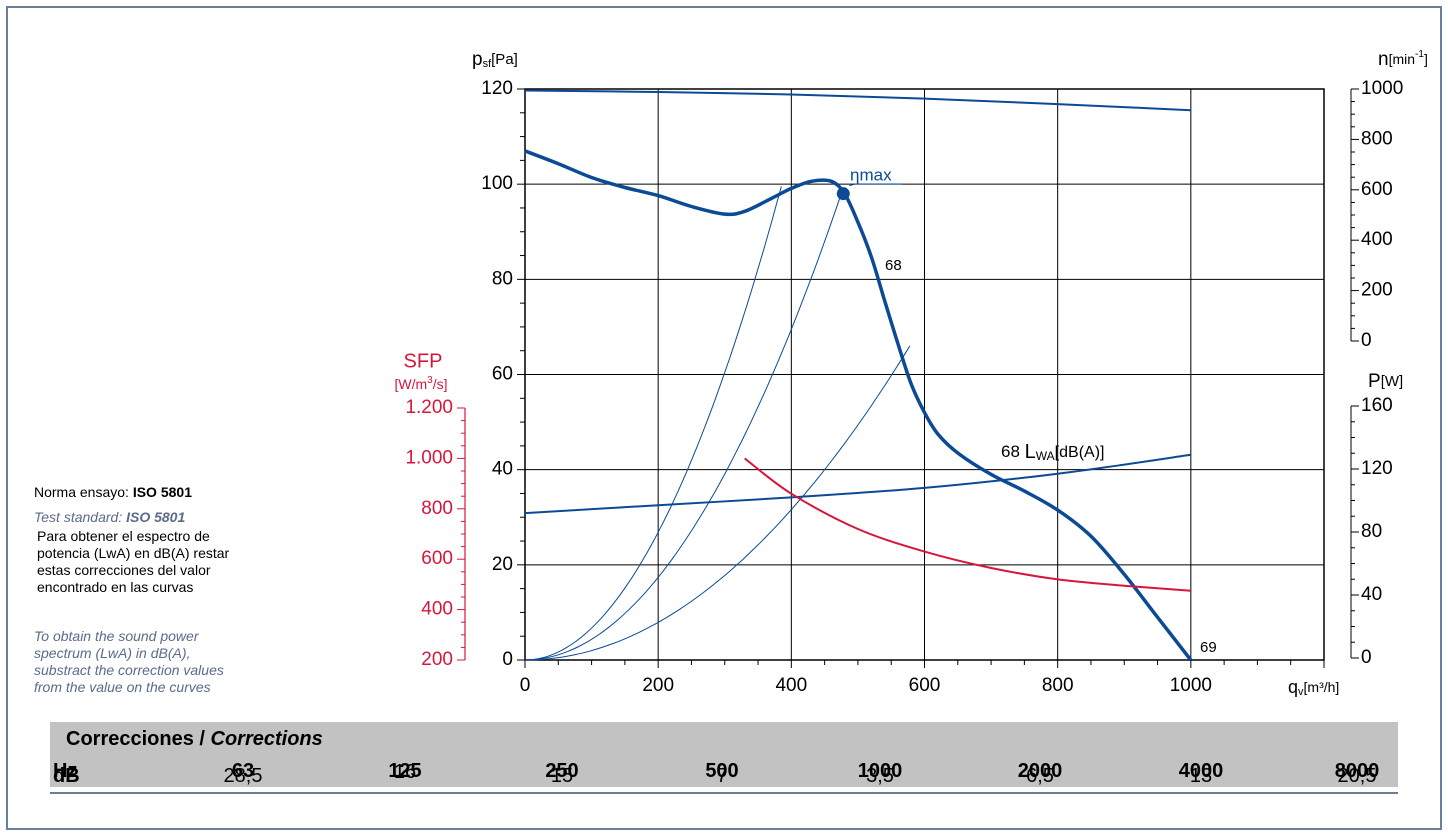 This screenshot has width=1448, height=836. What do you see at coordinates (488, 64) in the screenshot?
I see `y-axis-title-part: sf` at bounding box center [488, 64].